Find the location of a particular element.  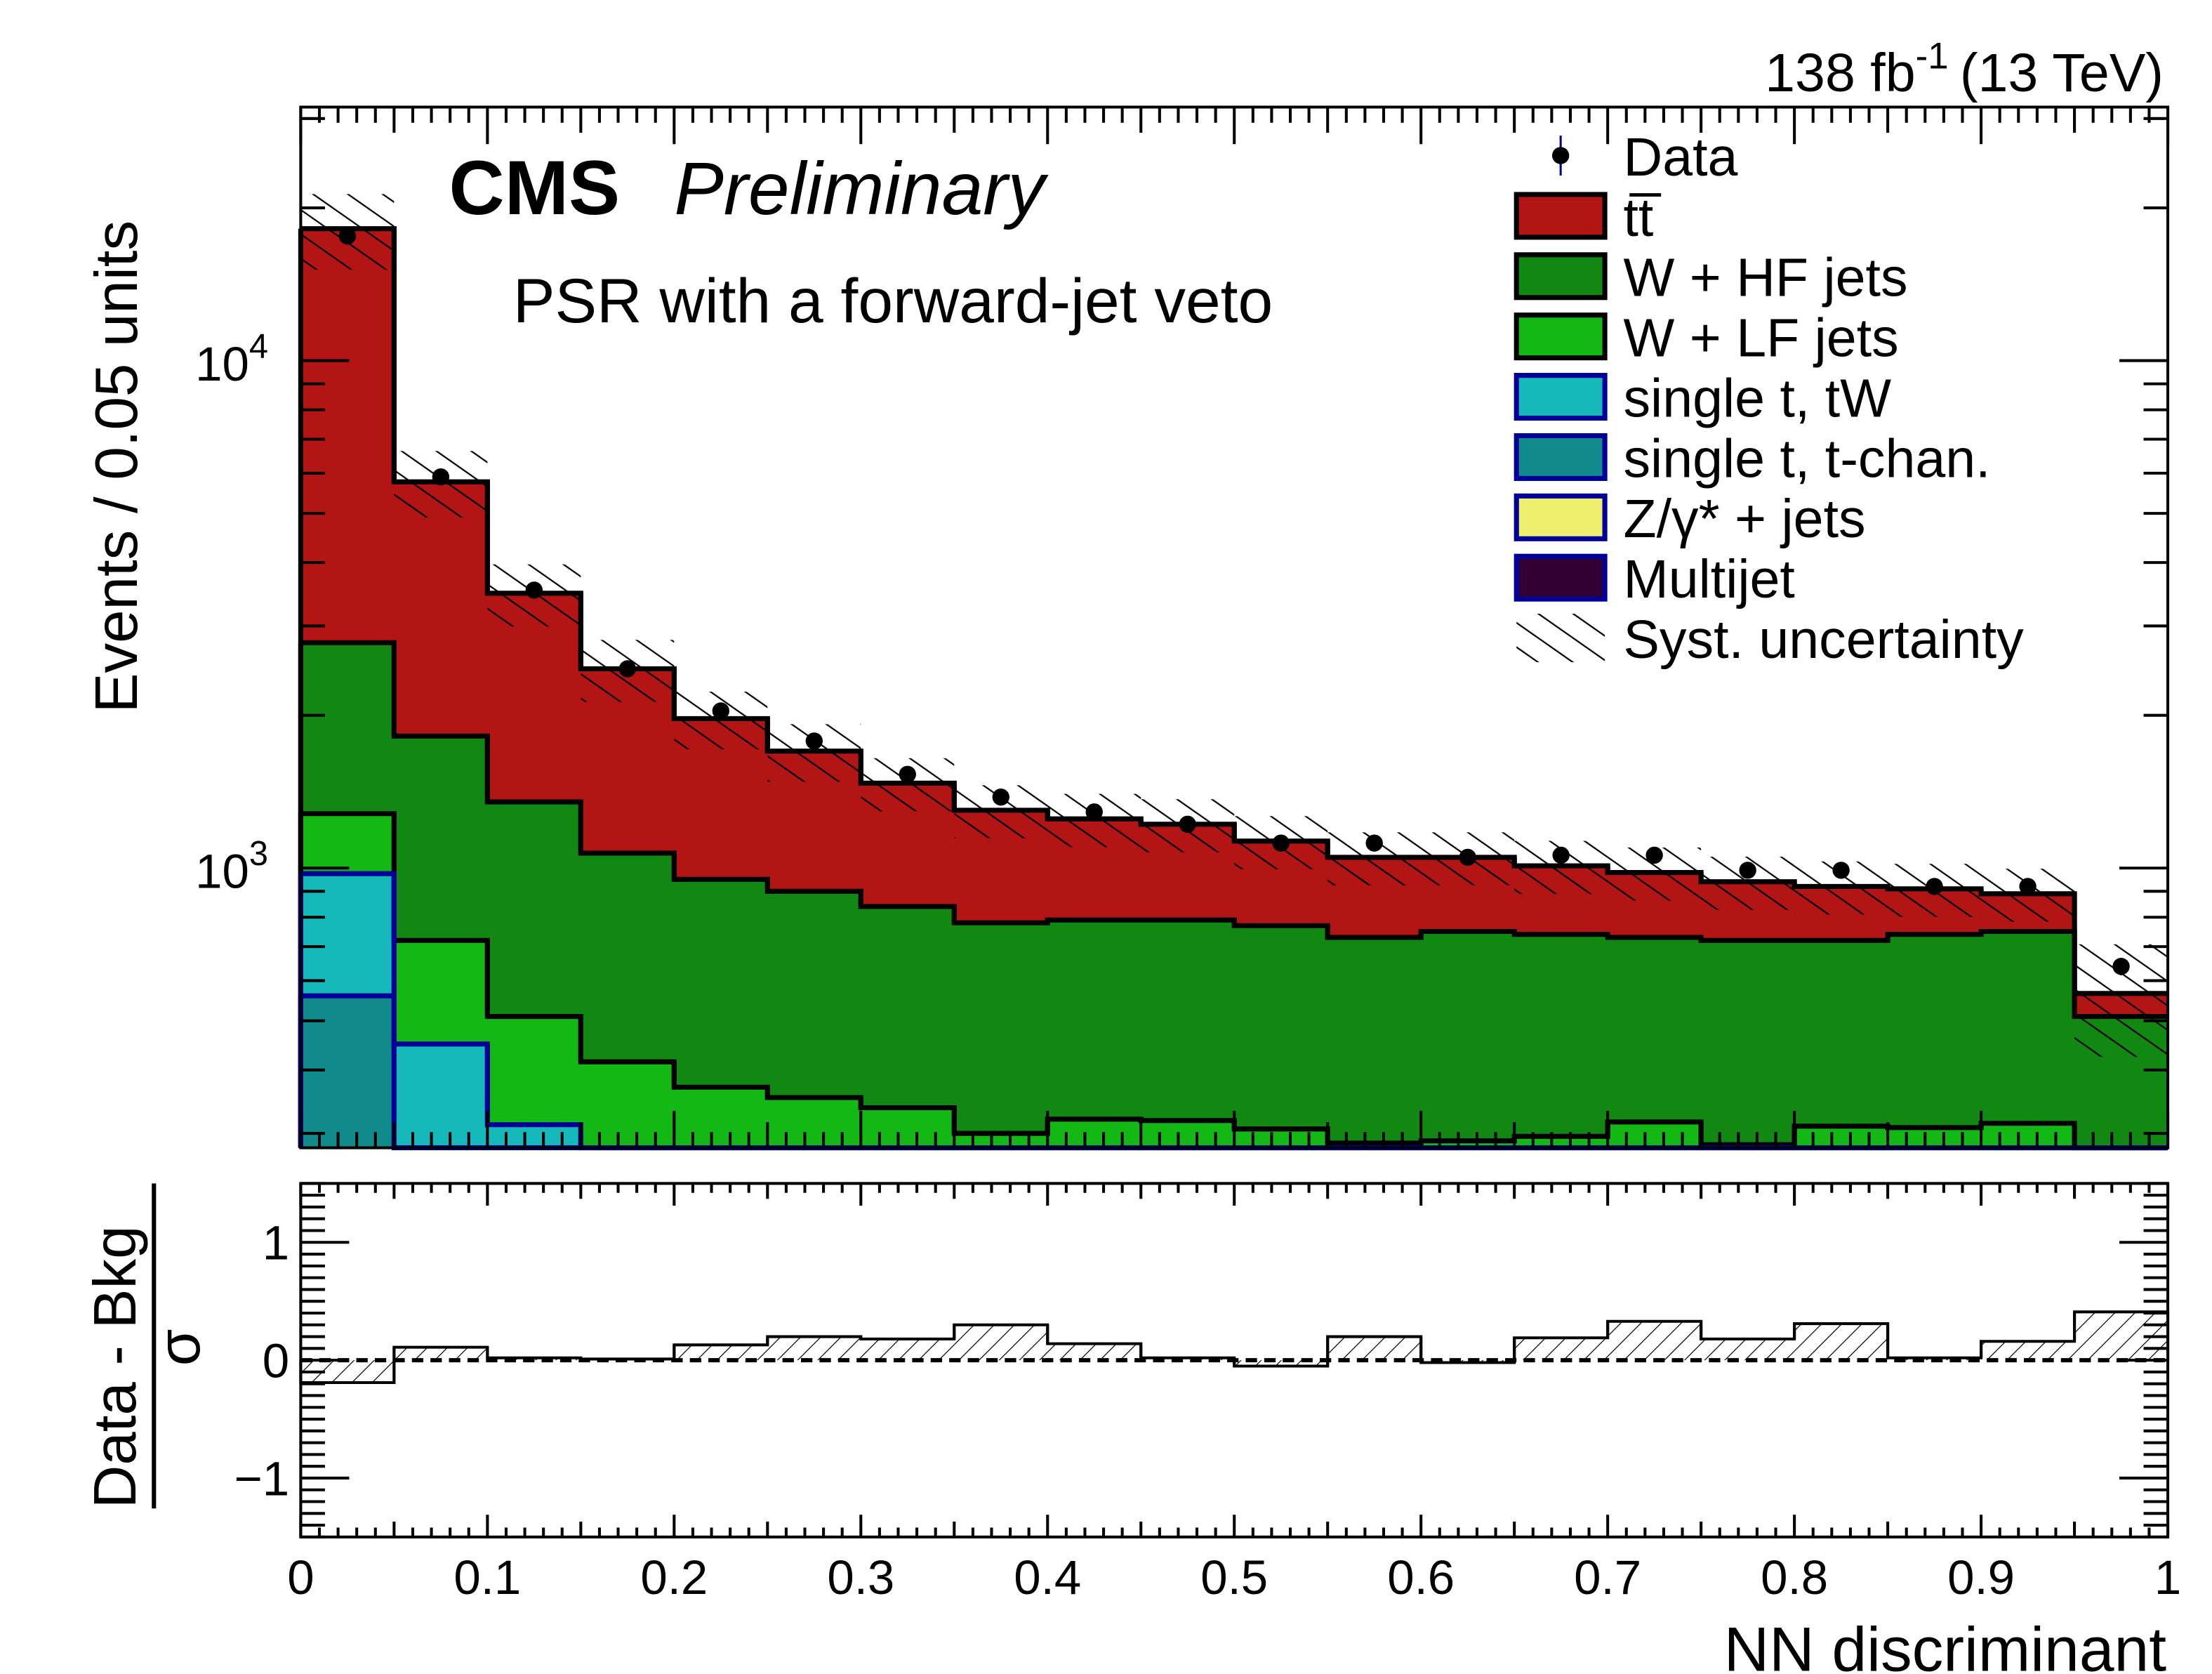

x-tick-label: 0.5 is located at coordinates (1234, 1577).